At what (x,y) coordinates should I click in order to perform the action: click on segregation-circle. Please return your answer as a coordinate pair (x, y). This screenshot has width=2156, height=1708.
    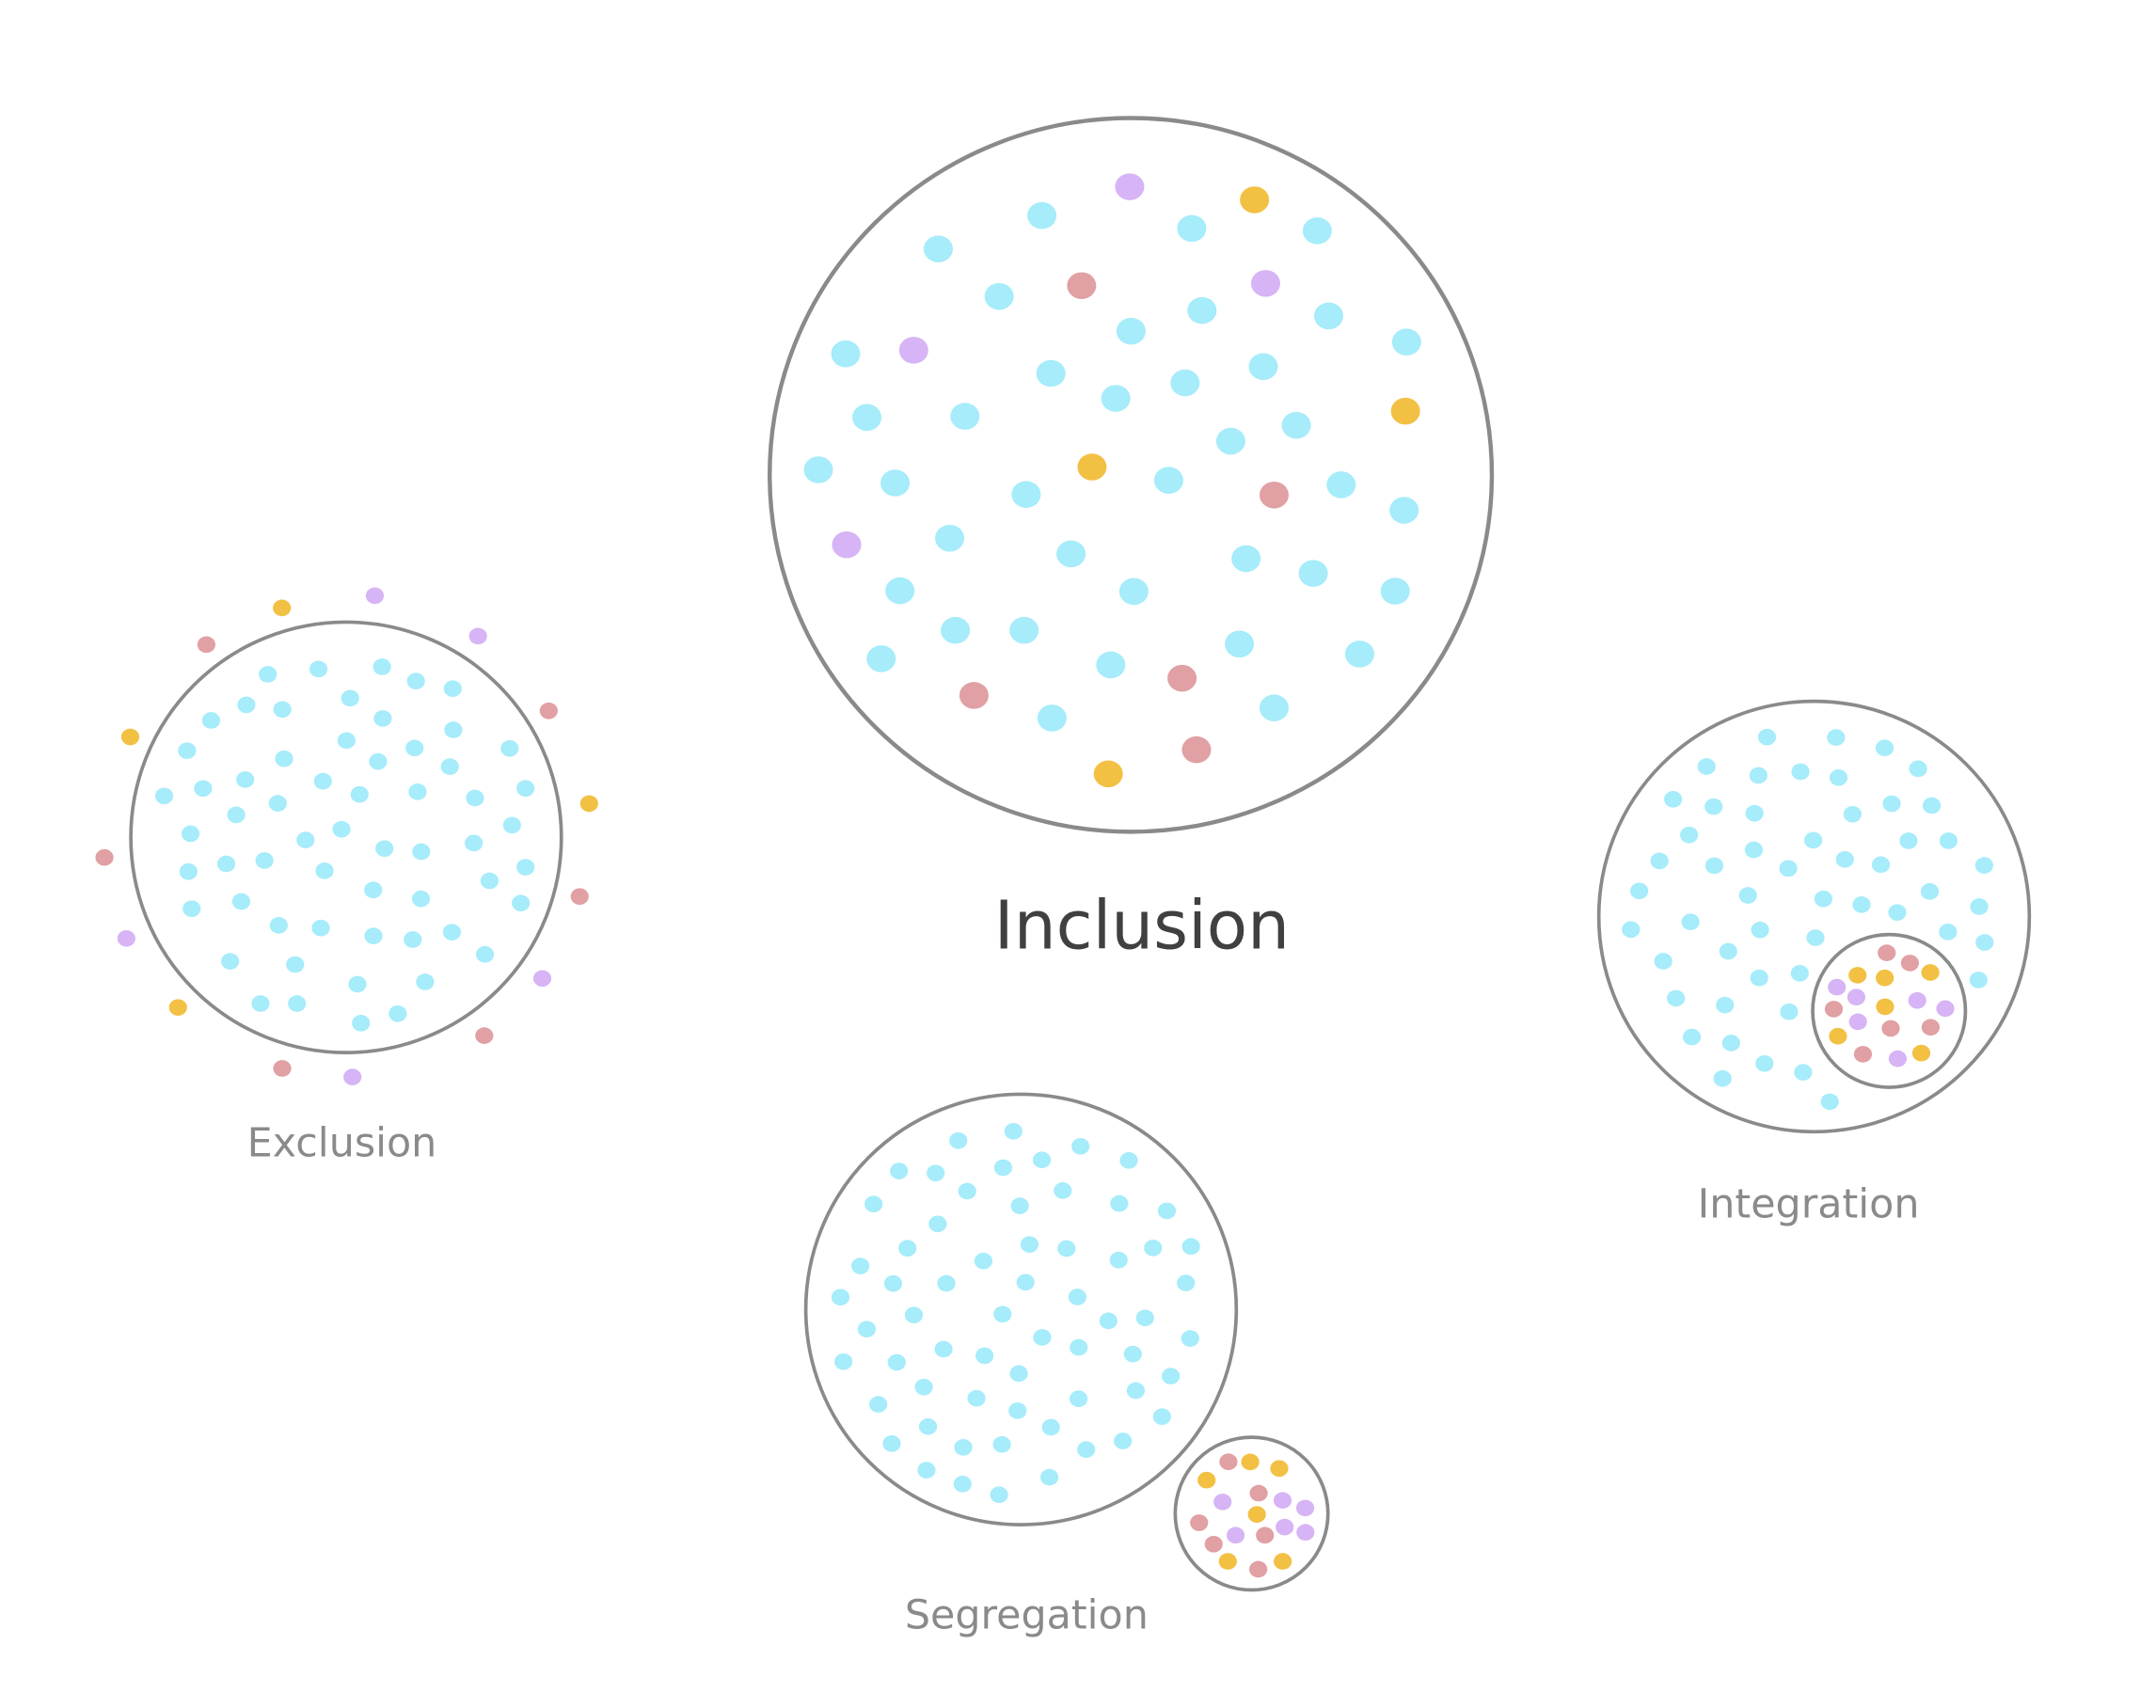
    Looking at the image, I should click on (1021, 1309).